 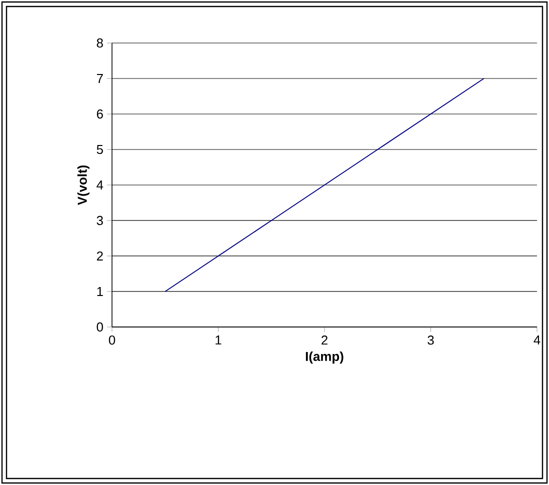 I want to click on y-tick-label: 3, so click(x=99, y=221).